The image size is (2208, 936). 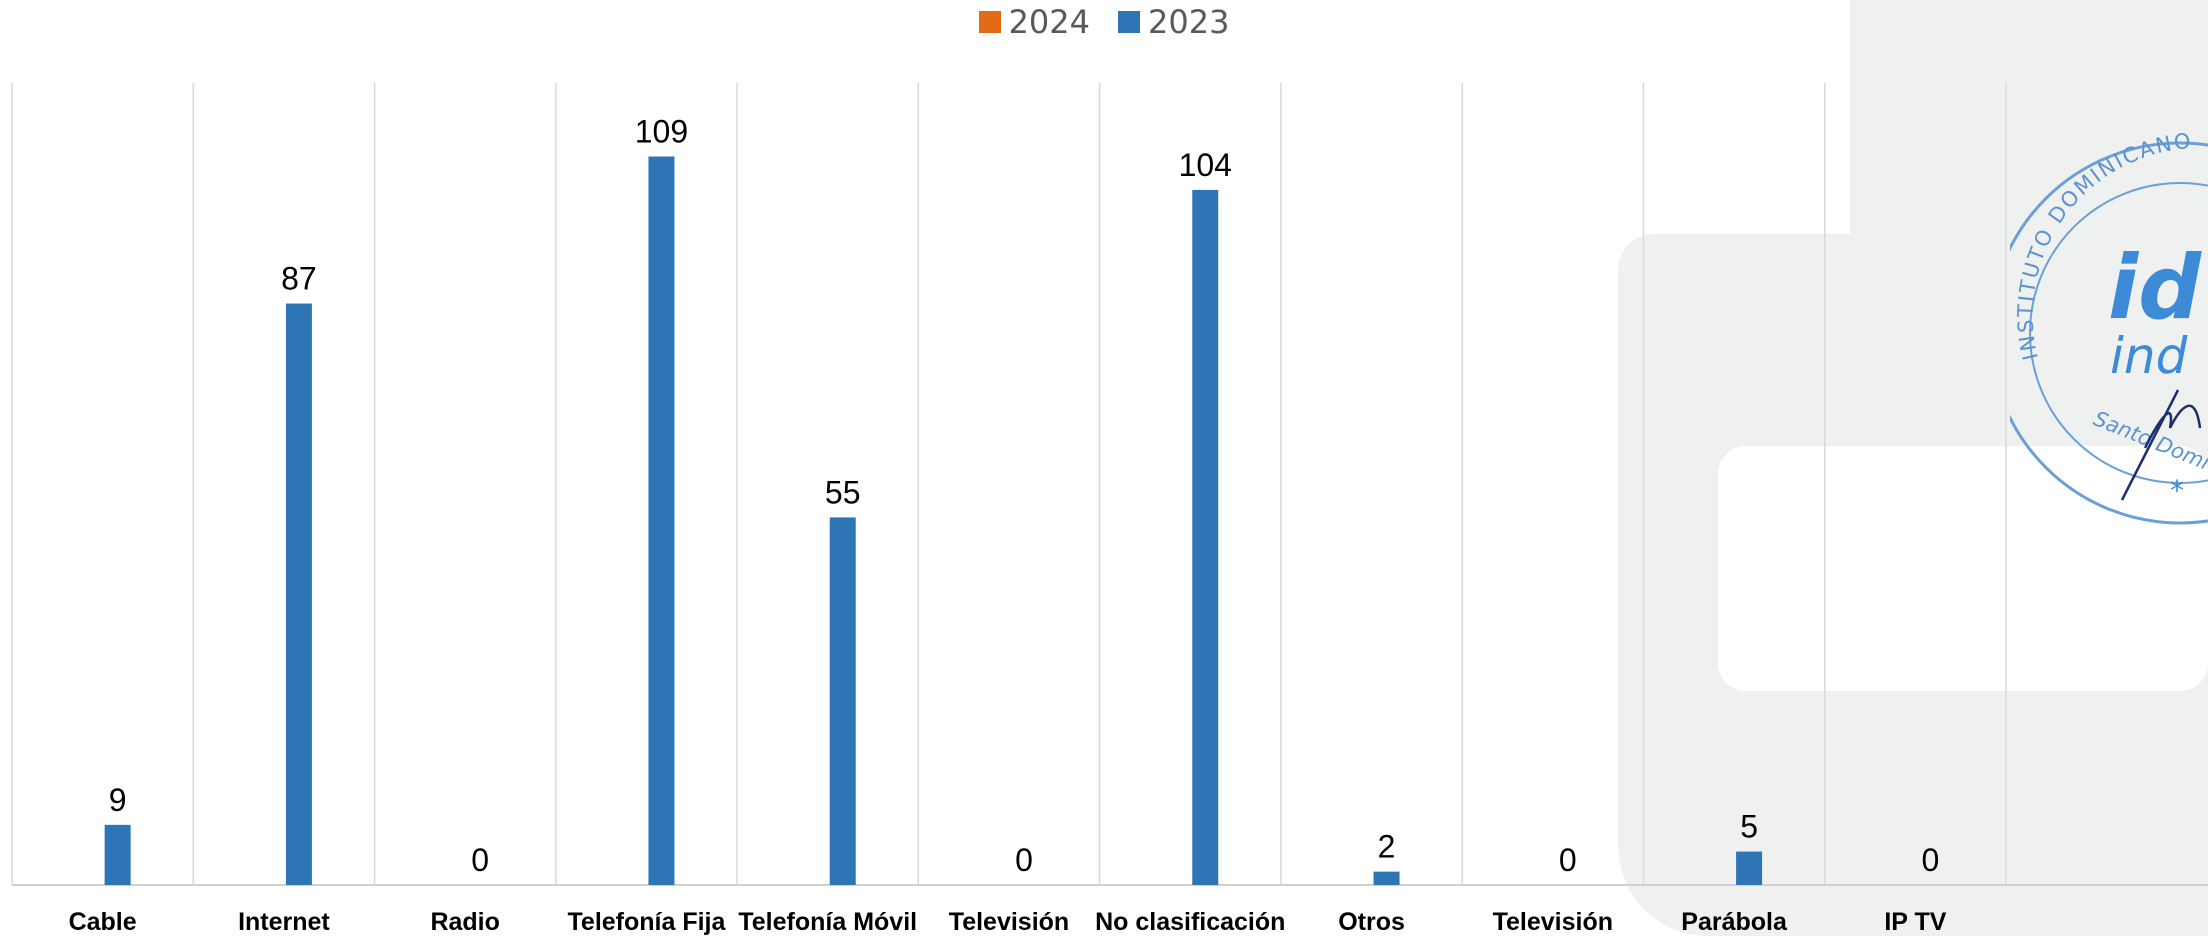 I want to click on legend-item-2023: 2023, so click(x=1173, y=22).